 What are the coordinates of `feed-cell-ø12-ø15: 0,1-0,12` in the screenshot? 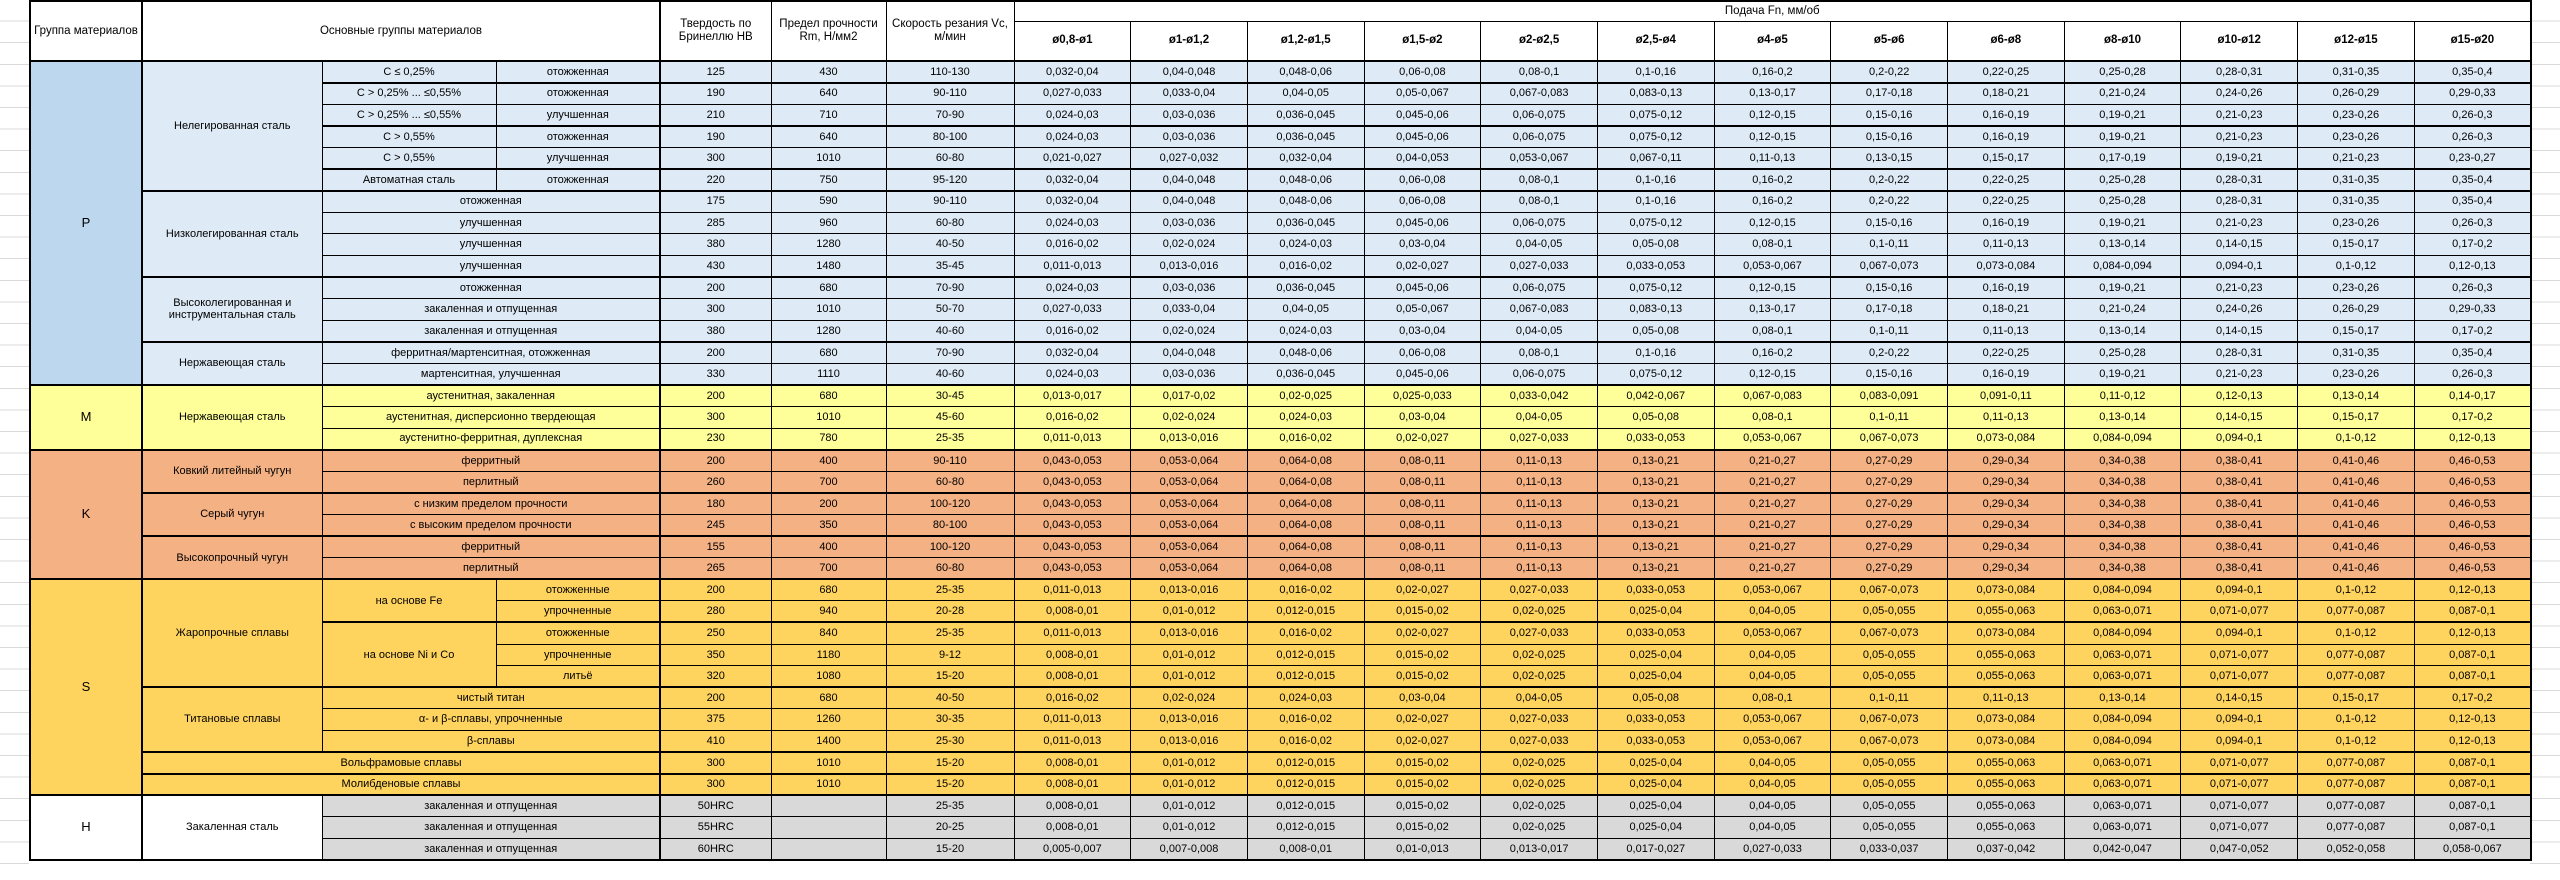 It's located at (2356, 719).